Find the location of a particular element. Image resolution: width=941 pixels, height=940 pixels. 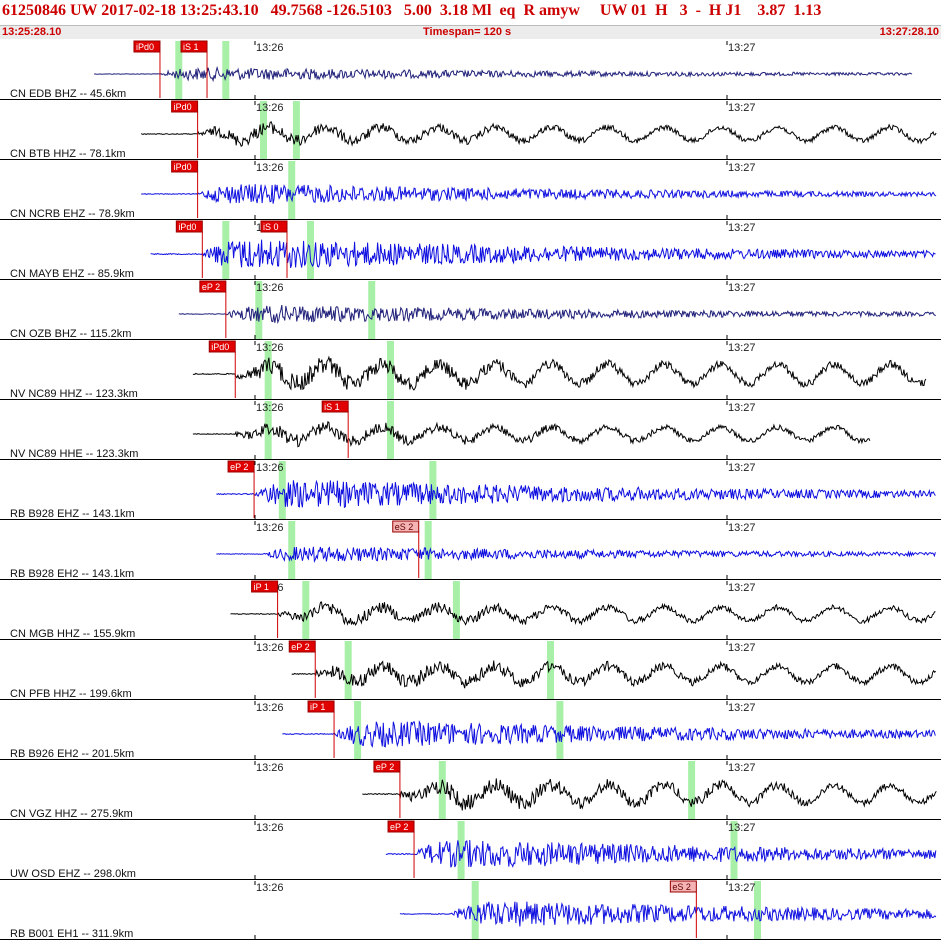

station-label: NV NC89 HHZ -- 123.3km is located at coordinates (74, 394).